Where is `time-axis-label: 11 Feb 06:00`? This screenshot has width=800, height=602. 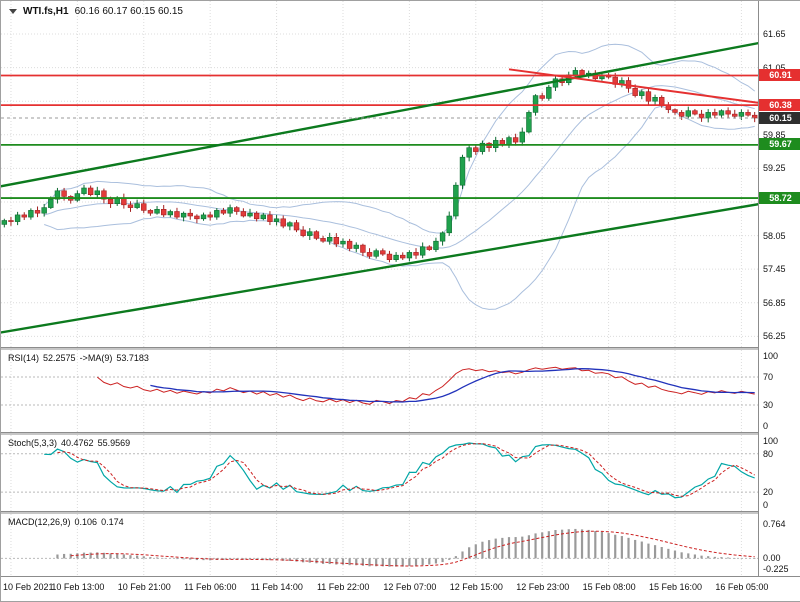 time-axis-label: 11 Feb 06:00 is located at coordinates (210, 587).